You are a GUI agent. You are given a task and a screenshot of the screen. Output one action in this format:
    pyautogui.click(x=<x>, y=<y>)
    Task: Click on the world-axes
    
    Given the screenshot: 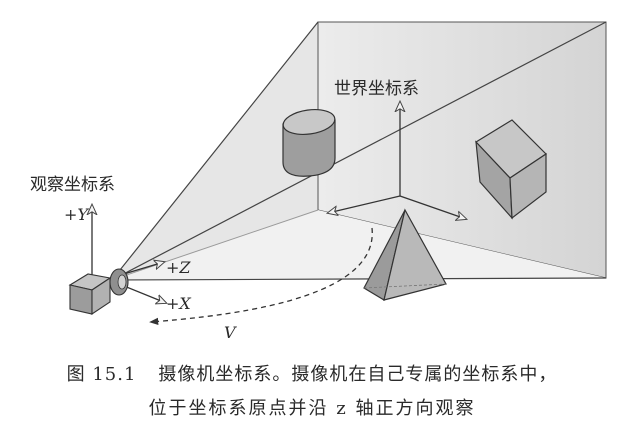 What is the action you would take?
    pyautogui.click(x=397, y=160)
    